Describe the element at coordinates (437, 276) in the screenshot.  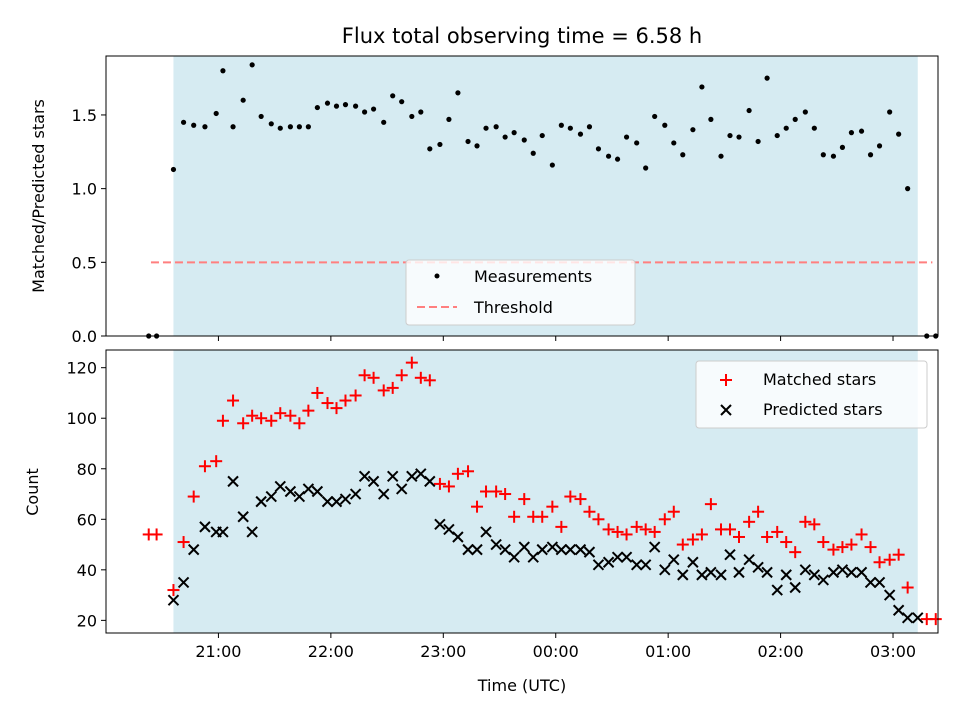
I see `legend-marker-measurements` at that location.